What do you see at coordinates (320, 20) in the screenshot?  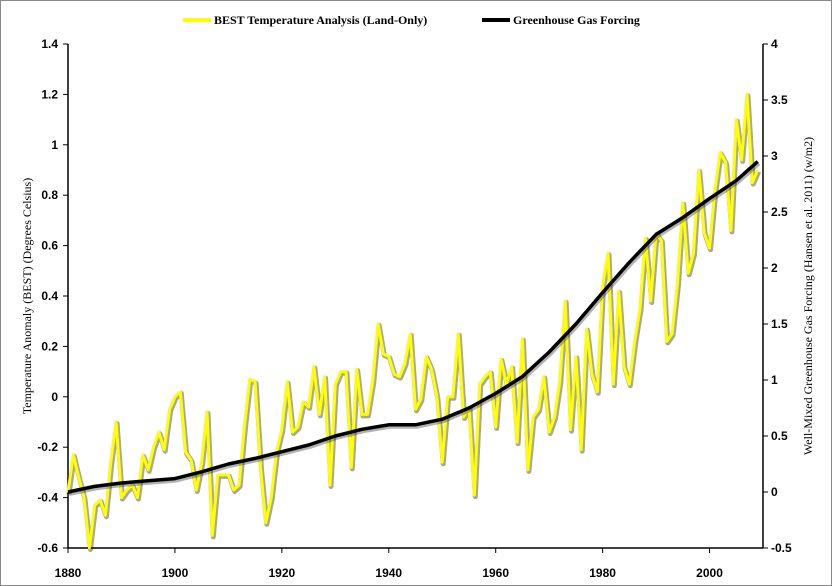 I see `legend-label-best: BEST Temperature Analysis (Land-Only)` at bounding box center [320, 20].